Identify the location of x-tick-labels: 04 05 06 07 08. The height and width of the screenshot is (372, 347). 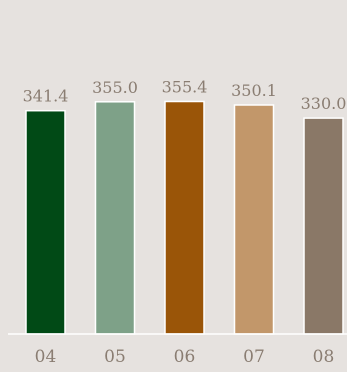
(185, 357).